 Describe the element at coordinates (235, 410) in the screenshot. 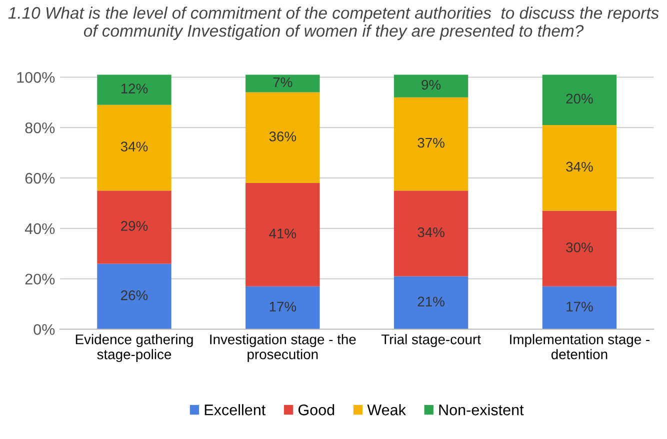

I see `legend-label: Excellent` at that location.